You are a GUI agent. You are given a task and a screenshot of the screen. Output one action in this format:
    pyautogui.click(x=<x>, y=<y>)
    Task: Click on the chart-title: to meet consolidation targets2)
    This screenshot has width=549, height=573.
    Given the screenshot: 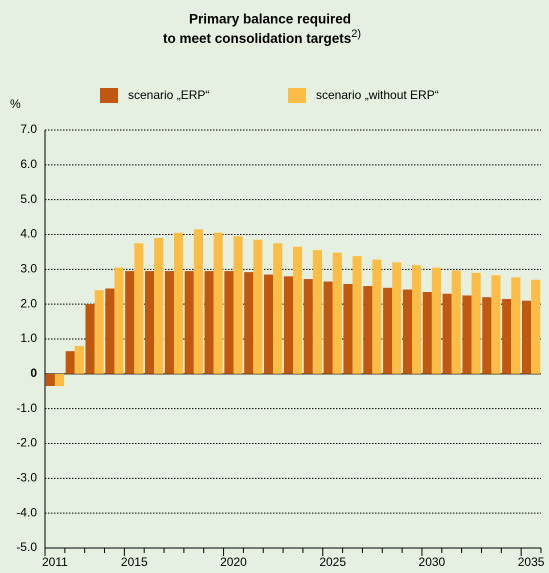 What is the action you would take?
    pyautogui.click(x=262, y=37)
    